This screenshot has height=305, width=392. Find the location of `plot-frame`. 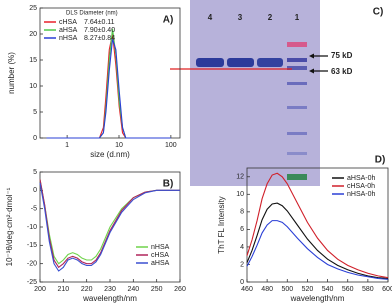

plot-frame is located at coordinates (317, 225).